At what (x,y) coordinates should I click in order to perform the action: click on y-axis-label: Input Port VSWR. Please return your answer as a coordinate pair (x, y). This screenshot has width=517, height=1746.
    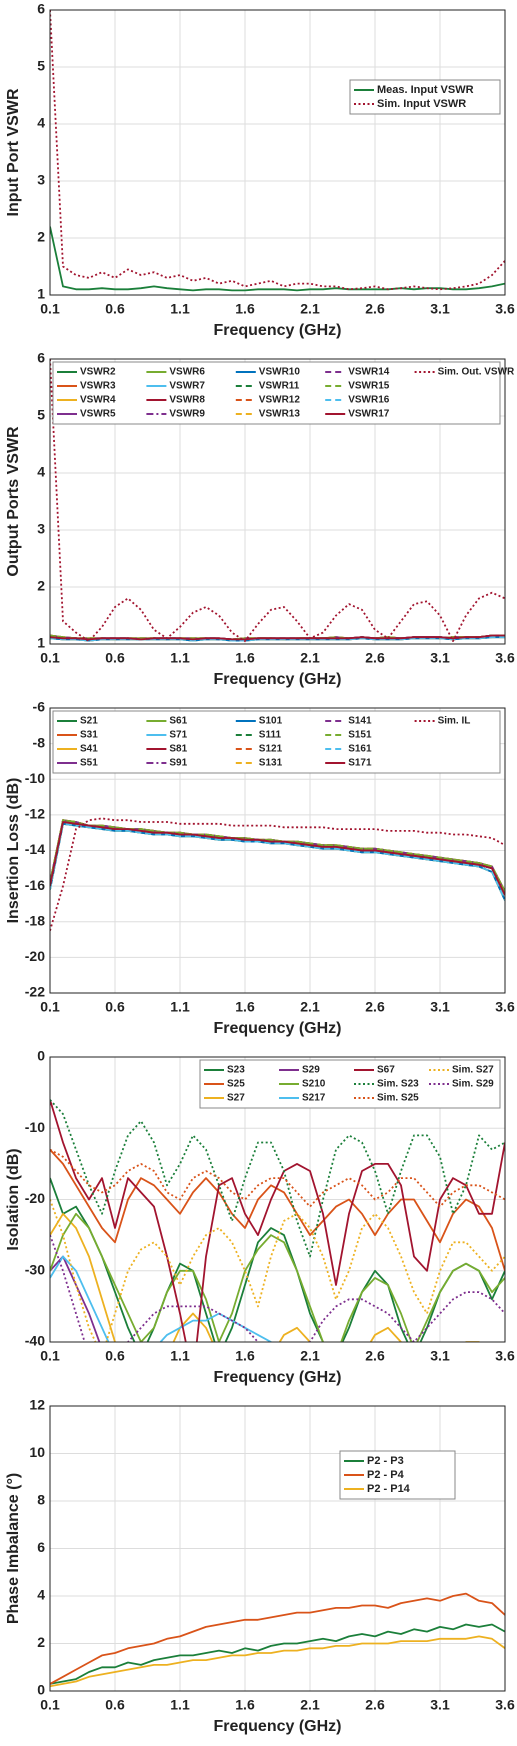
    Looking at the image, I should click on (13, 152).